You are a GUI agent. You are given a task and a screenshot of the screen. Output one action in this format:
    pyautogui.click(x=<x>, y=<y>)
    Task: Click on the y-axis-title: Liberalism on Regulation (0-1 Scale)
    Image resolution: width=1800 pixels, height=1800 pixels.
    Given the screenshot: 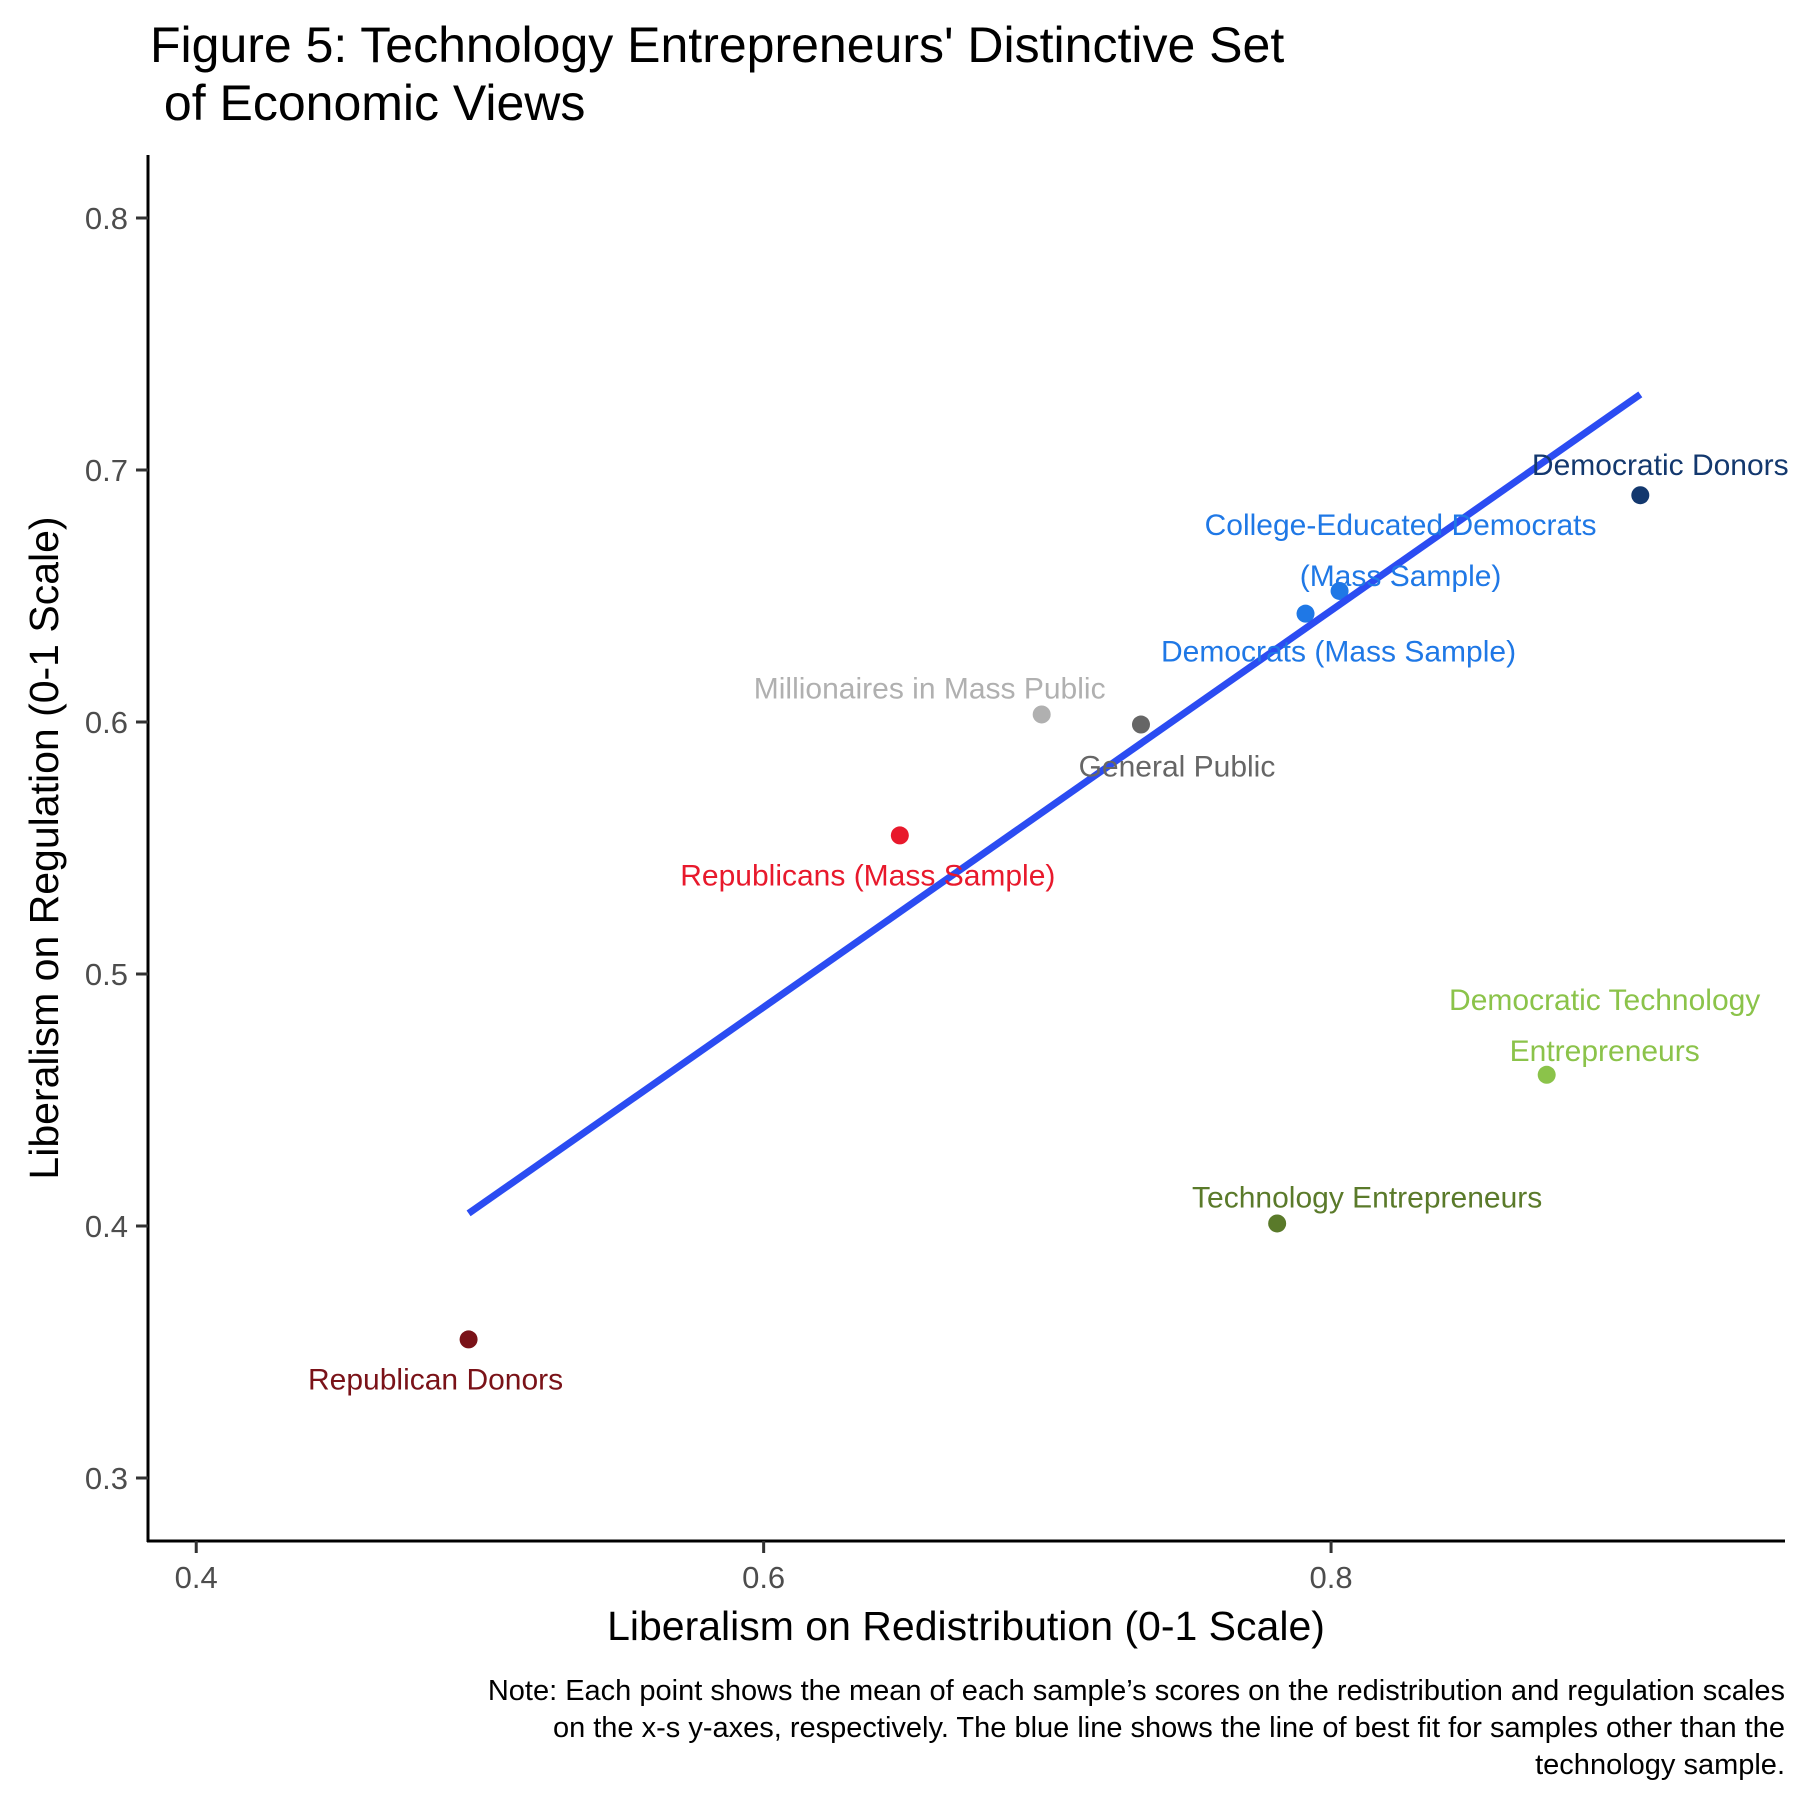 What is the action you would take?
    pyautogui.click(x=44, y=847)
    